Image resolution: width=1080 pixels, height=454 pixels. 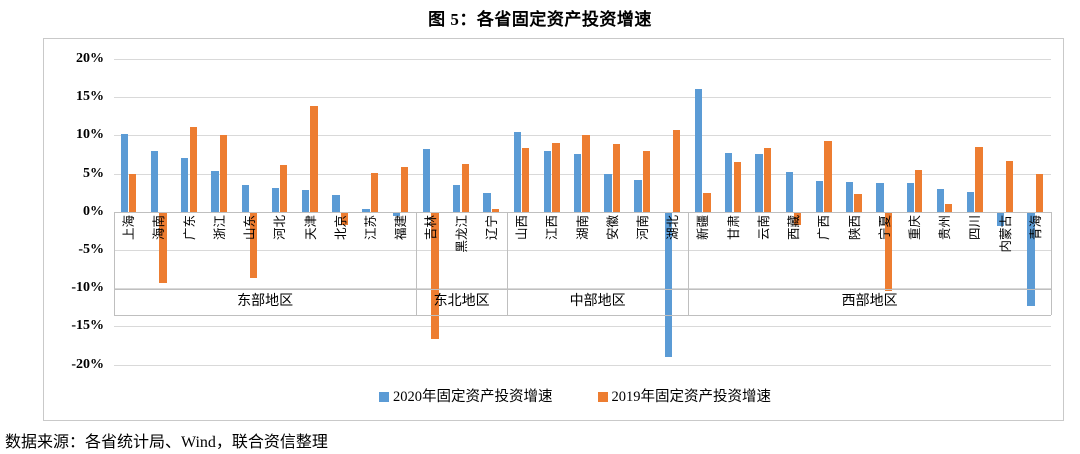 What do you see at coordinates (525, 180) in the screenshot?
I see `bar-2019-山西` at bounding box center [525, 180].